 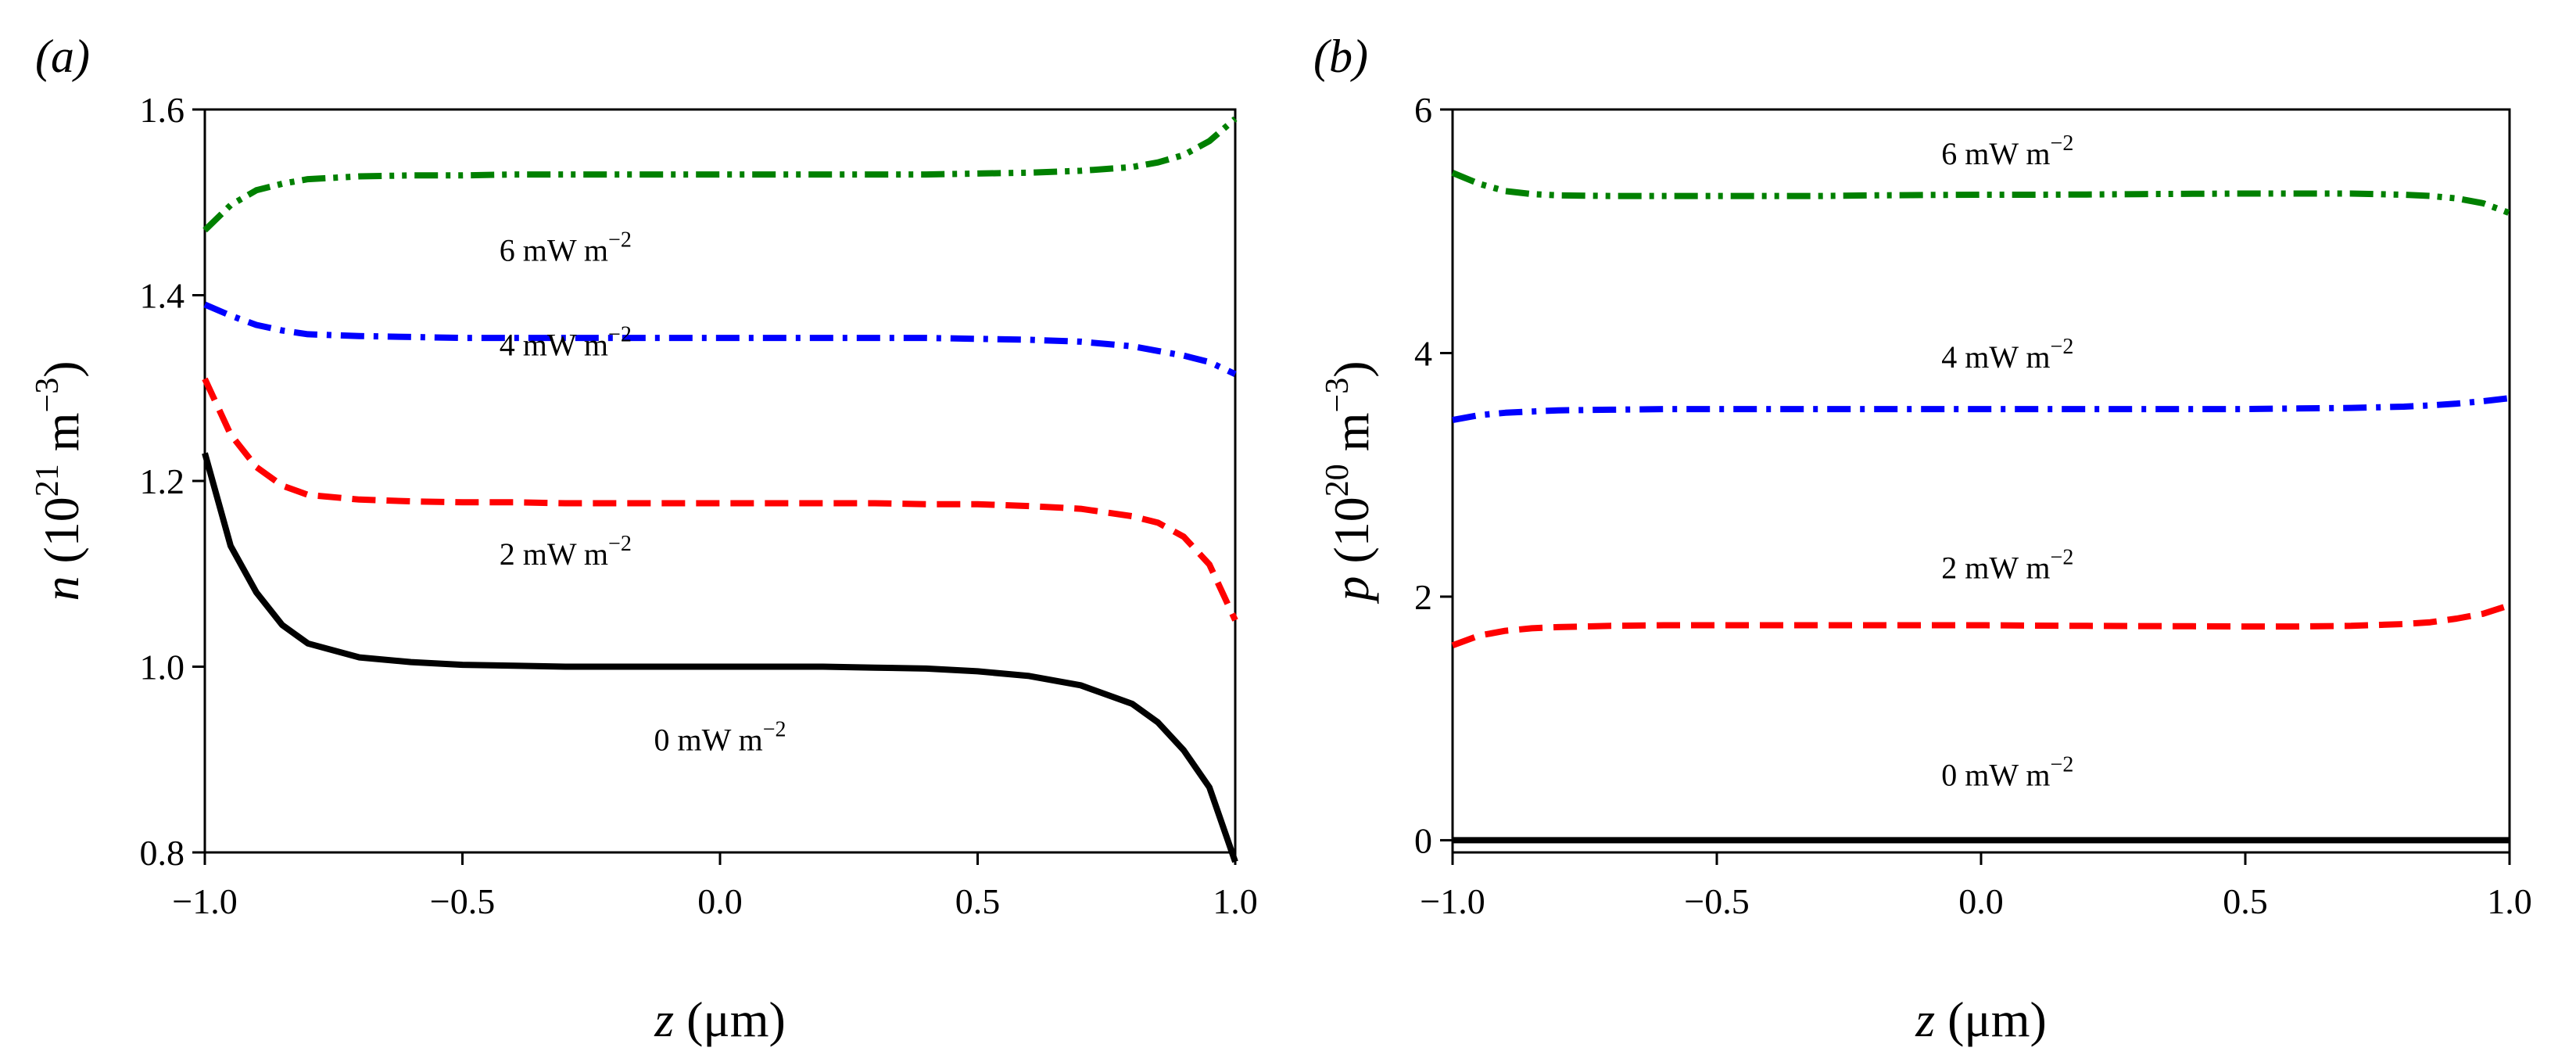 I want to click on y-axis-label: n (1021 m−3), so click(x=60, y=481).